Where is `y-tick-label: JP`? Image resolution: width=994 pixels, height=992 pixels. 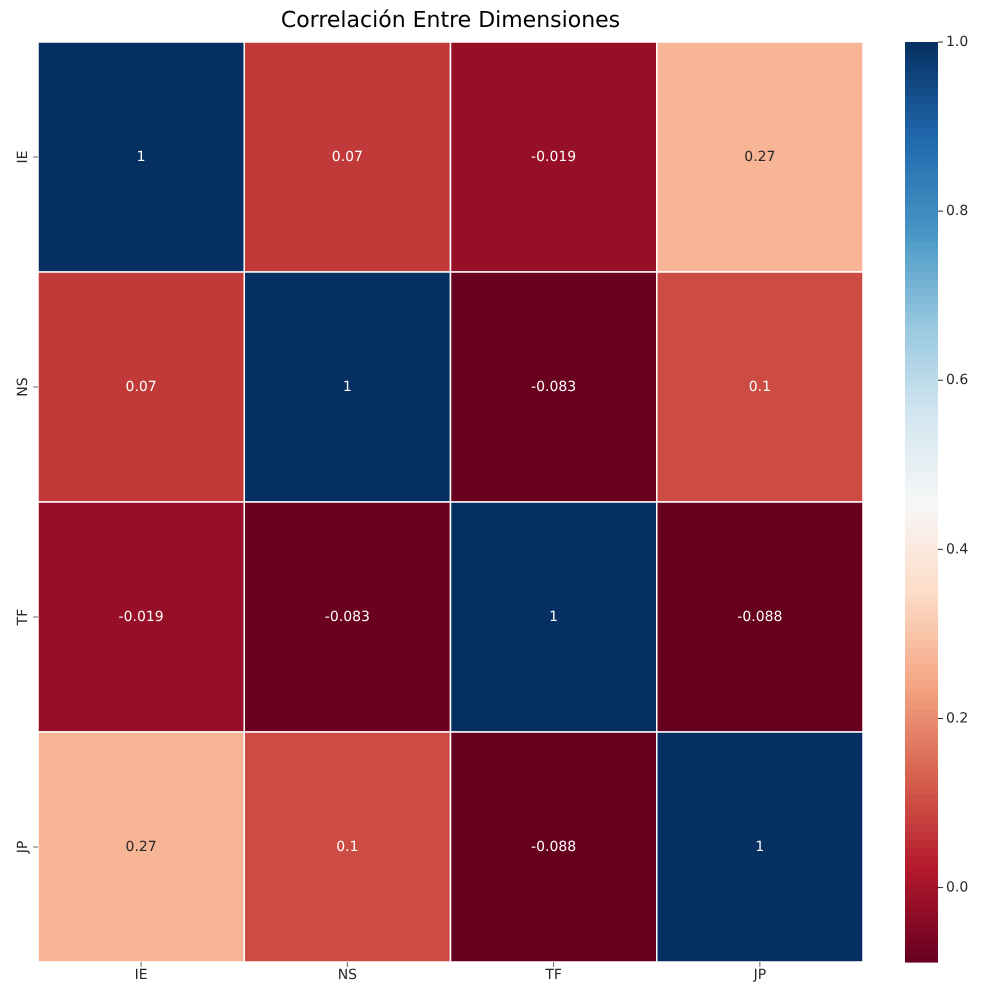
y-tick-label: JP is located at coordinates (23, 847).